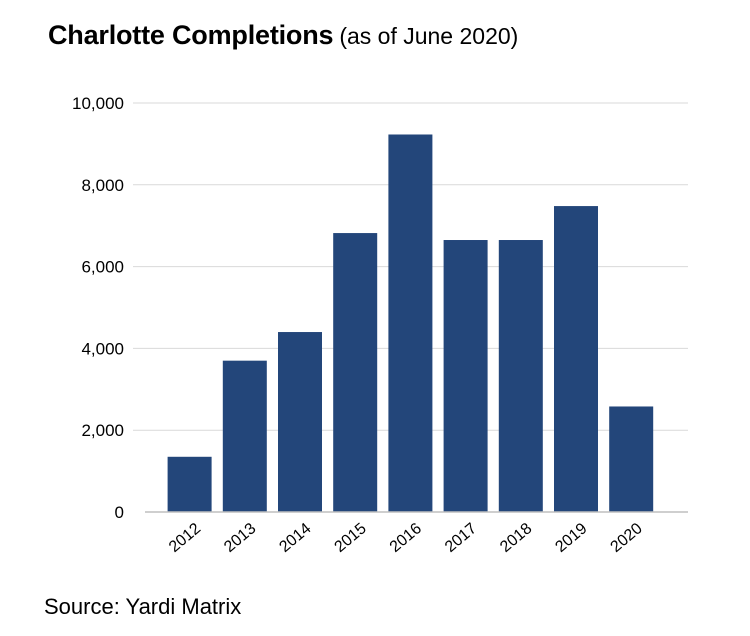  I want to click on y-tick-label: 8,000, so click(102, 185).